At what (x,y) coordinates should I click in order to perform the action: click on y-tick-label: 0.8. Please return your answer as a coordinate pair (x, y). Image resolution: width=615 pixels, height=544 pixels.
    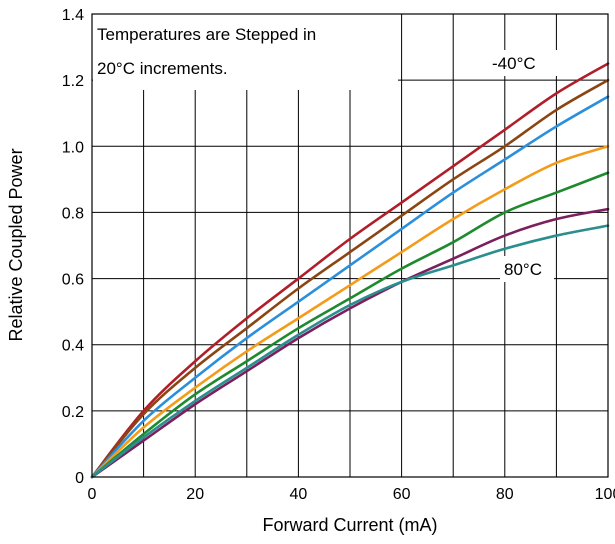
    Looking at the image, I should click on (73, 213).